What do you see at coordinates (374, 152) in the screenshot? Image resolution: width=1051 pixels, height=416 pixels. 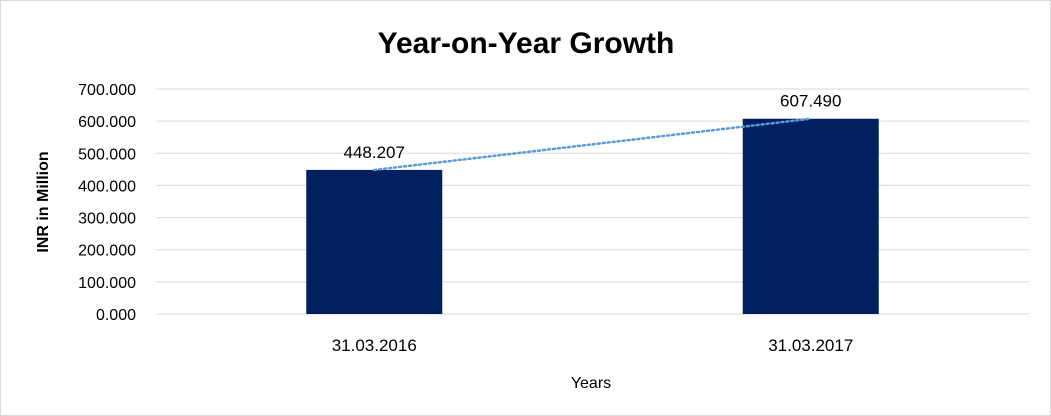 I see `data-label: 448.207` at bounding box center [374, 152].